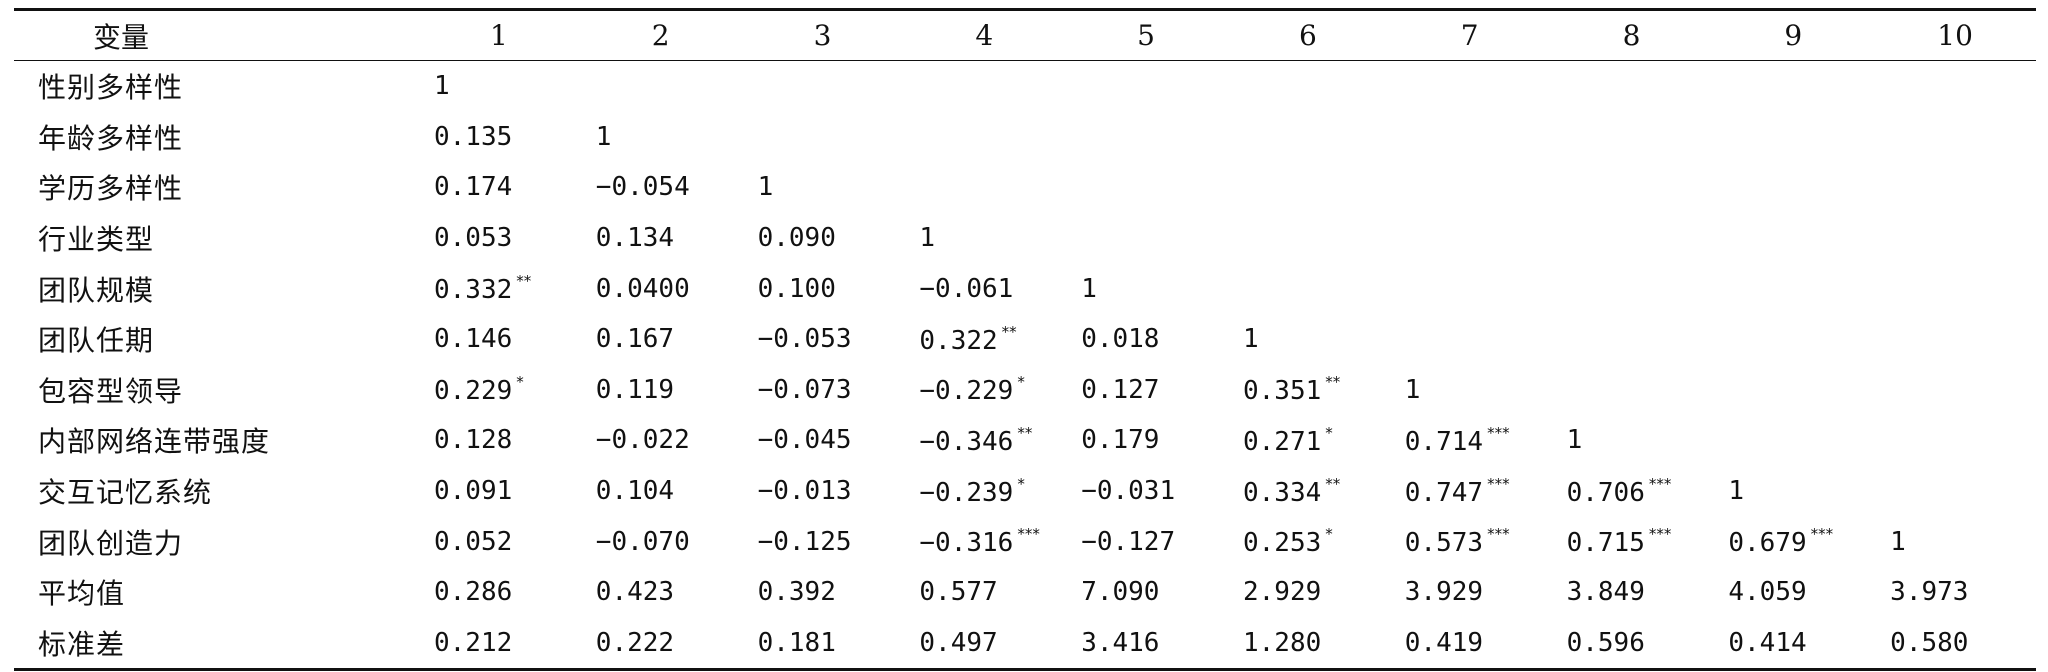  What do you see at coordinates (1307, 35) in the screenshot?
I see `header-col-6: 6` at bounding box center [1307, 35].